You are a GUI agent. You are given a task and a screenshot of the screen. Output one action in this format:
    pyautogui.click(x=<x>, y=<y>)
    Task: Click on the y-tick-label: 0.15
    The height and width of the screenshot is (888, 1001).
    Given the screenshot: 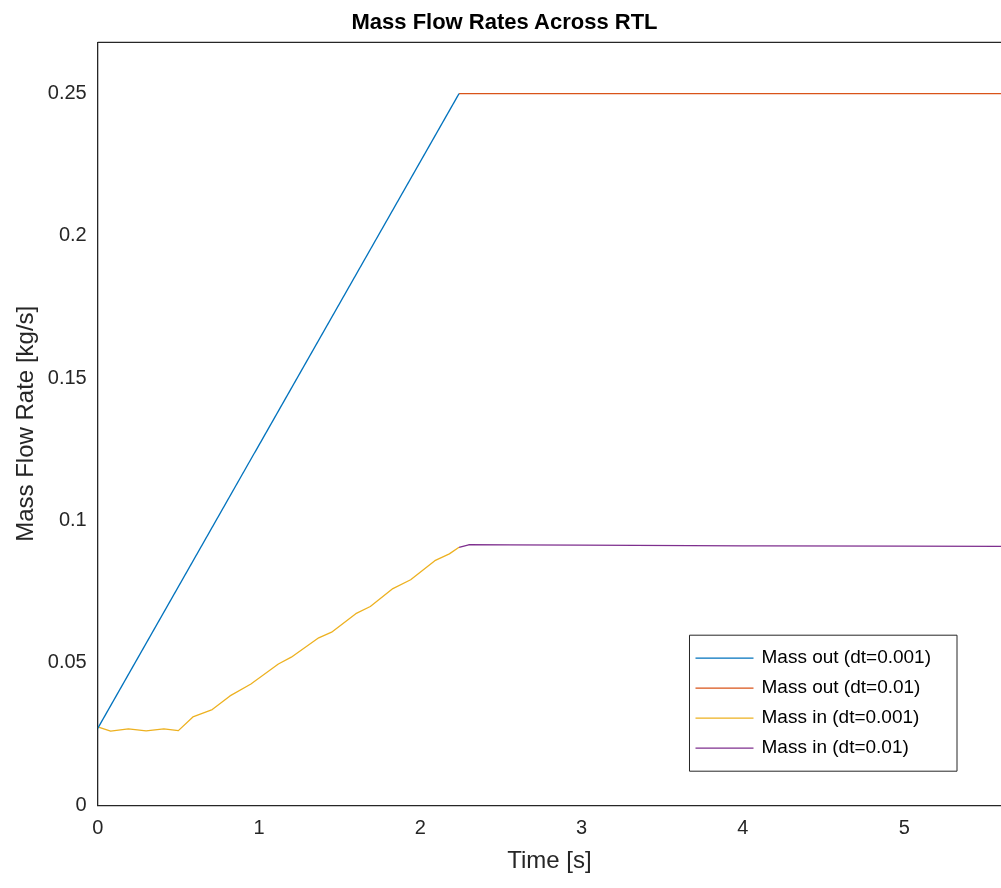 What is the action you would take?
    pyautogui.click(x=67, y=376)
    